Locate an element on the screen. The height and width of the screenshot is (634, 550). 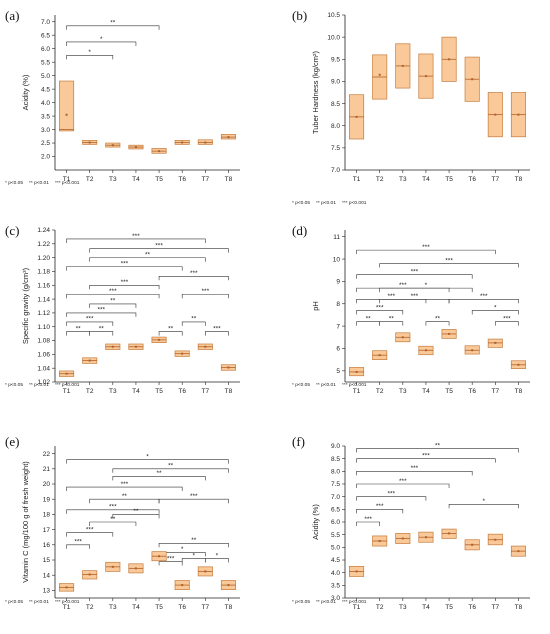
footnote-p001: ** p<0.01 is located at coordinates (326, 602).